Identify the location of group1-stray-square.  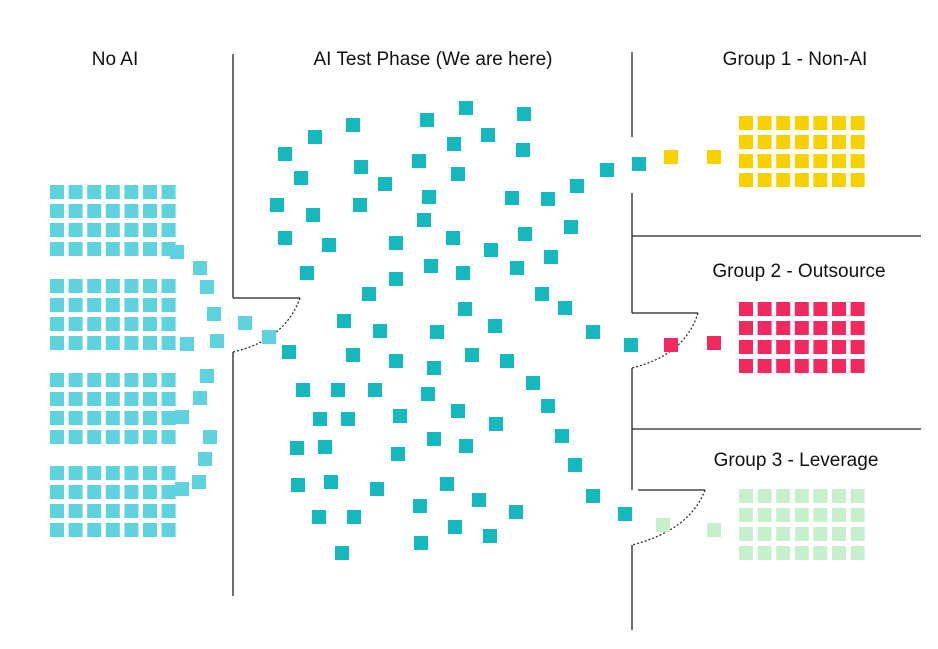
(671, 157).